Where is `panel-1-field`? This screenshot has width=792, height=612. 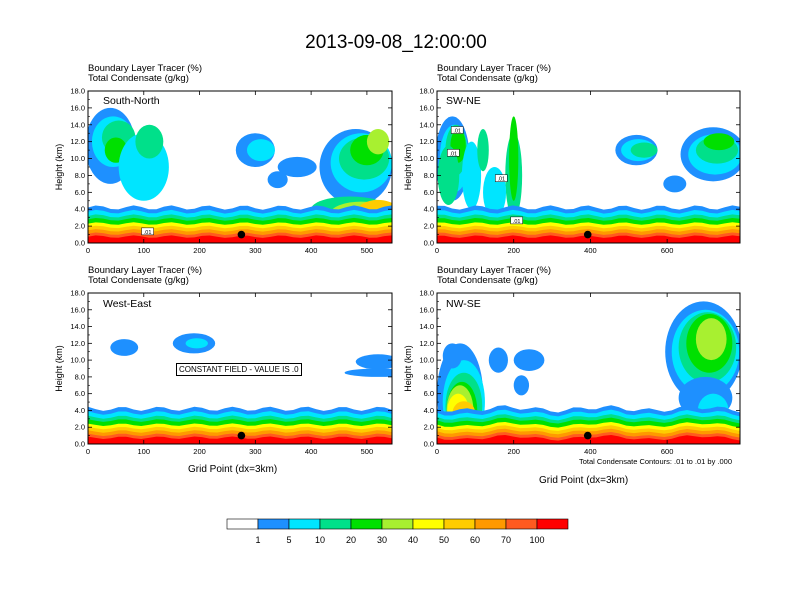
panel-1-field is located at coordinates (240, 175).